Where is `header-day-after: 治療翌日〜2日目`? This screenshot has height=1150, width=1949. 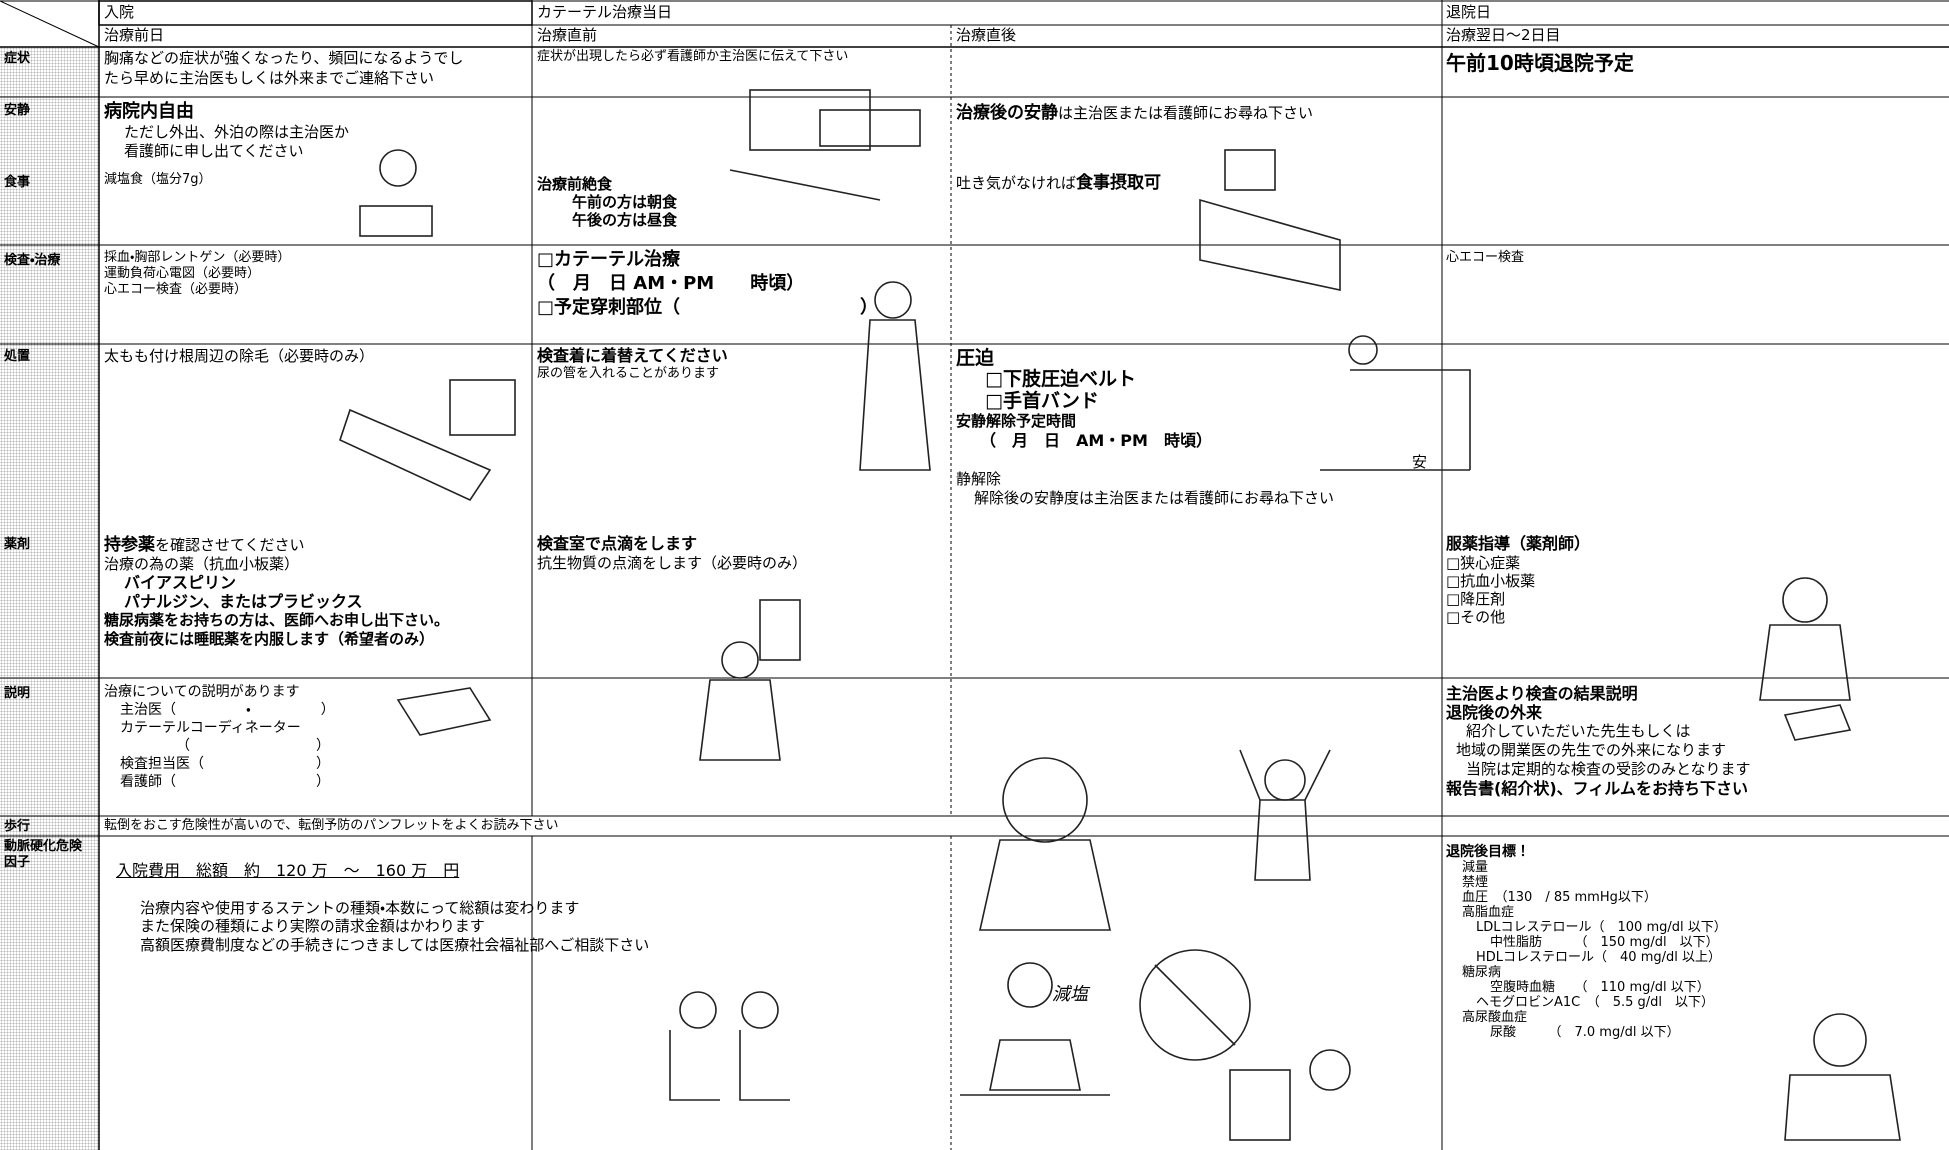
header-day-after: 治療翌日〜2日目 is located at coordinates (1503, 35).